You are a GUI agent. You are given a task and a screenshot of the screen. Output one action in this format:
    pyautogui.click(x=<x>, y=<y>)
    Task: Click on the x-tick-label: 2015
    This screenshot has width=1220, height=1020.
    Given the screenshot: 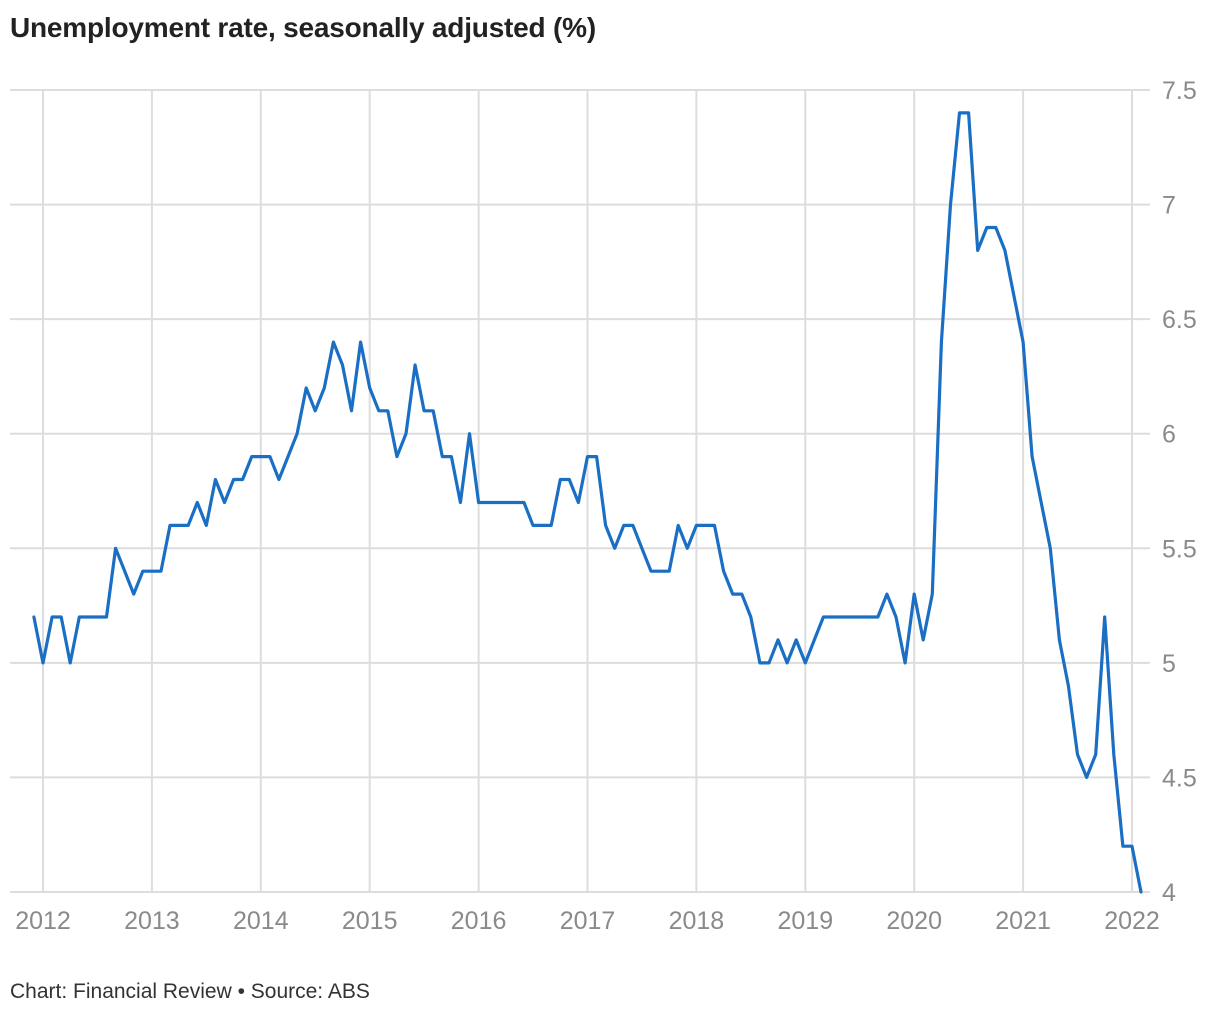 What is the action you would take?
    pyautogui.click(x=370, y=921)
    